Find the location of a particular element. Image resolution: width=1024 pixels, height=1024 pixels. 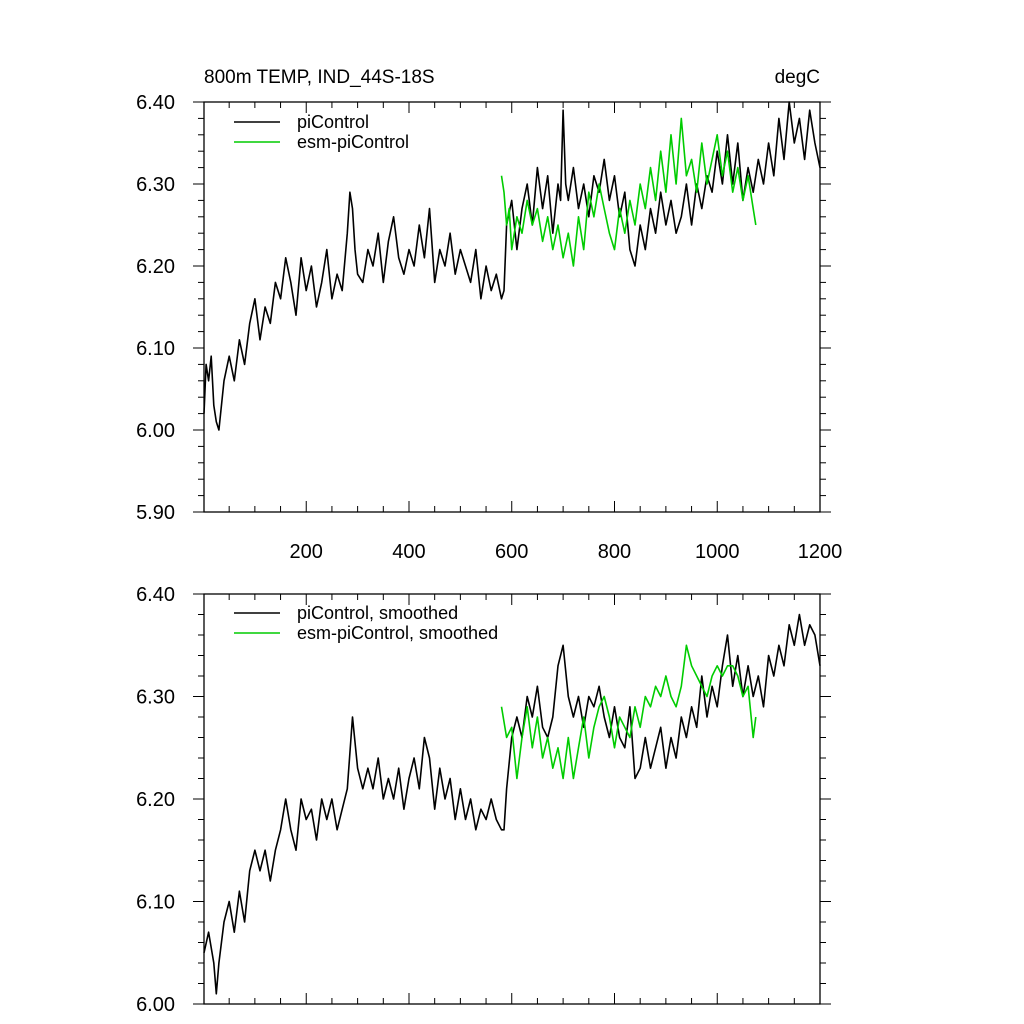

x-tick-label: 400 is located at coordinates (408, 552).